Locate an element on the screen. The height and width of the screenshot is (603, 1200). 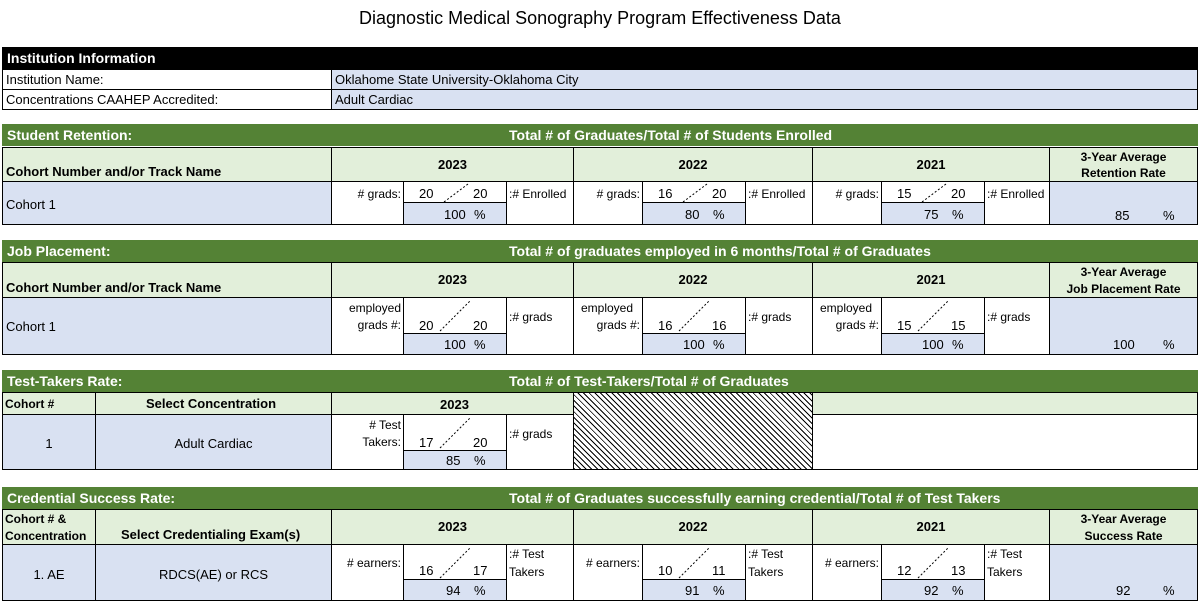
placement-fraction-cell: 20 20 is located at coordinates (455, 315).